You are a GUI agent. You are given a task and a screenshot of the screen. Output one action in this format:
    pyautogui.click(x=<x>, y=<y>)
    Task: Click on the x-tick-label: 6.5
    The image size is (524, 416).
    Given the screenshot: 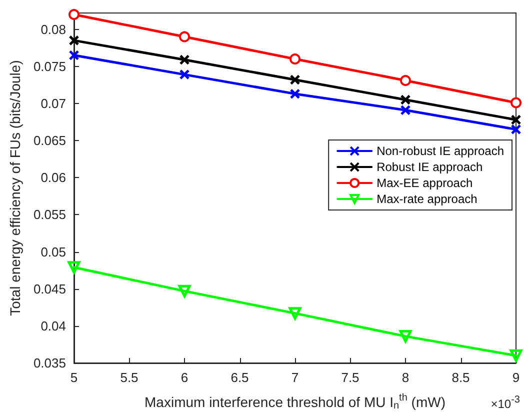 What is the action you would take?
    pyautogui.click(x=239, y=377)
    